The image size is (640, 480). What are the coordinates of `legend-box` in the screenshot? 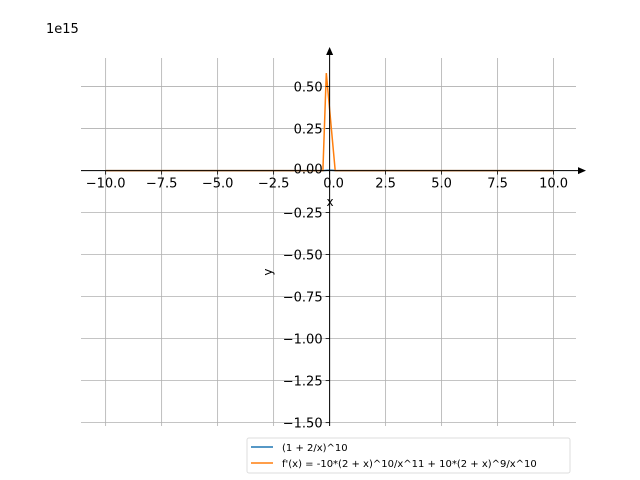 It's located at (408, 455).